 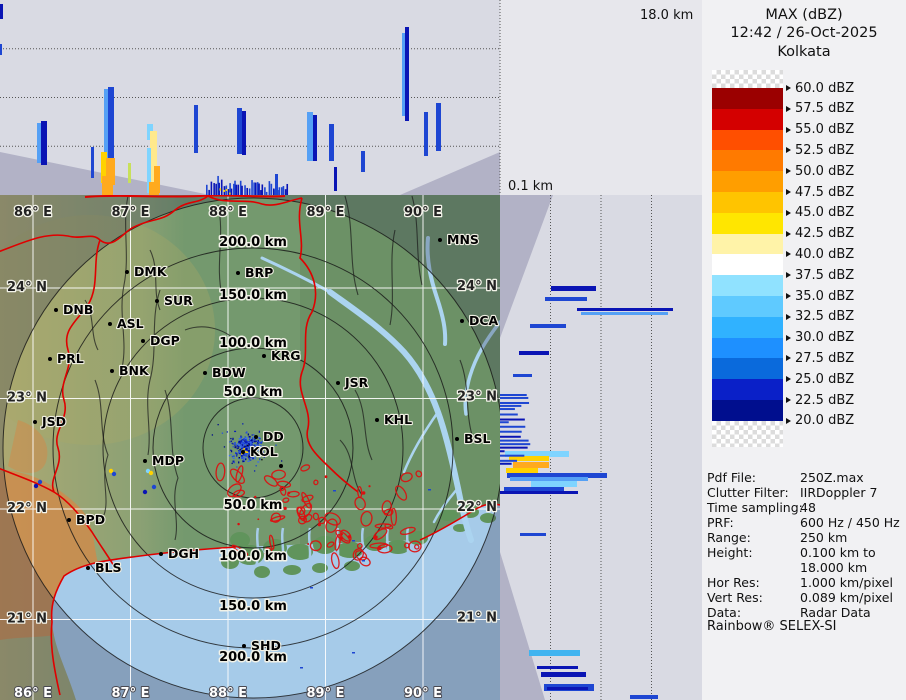 I want to click on metadata-label: Range:, so click(x=729, y=537).